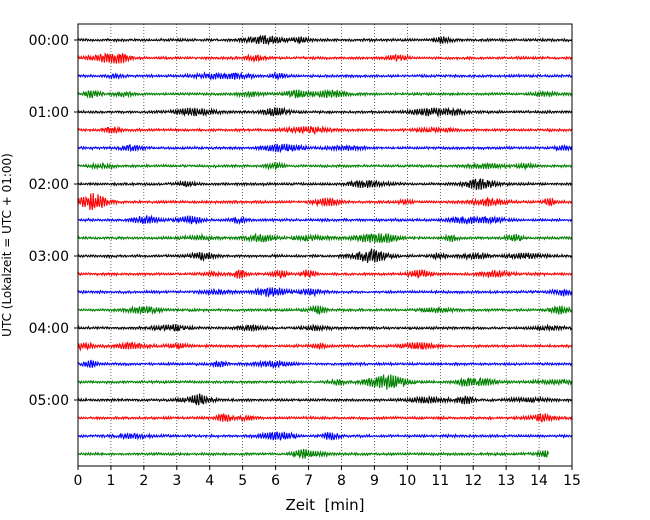 Image resolution: width=650 pixels, height=520 pixels. I want to click on x-tick-label: 5, so click(242, 481).